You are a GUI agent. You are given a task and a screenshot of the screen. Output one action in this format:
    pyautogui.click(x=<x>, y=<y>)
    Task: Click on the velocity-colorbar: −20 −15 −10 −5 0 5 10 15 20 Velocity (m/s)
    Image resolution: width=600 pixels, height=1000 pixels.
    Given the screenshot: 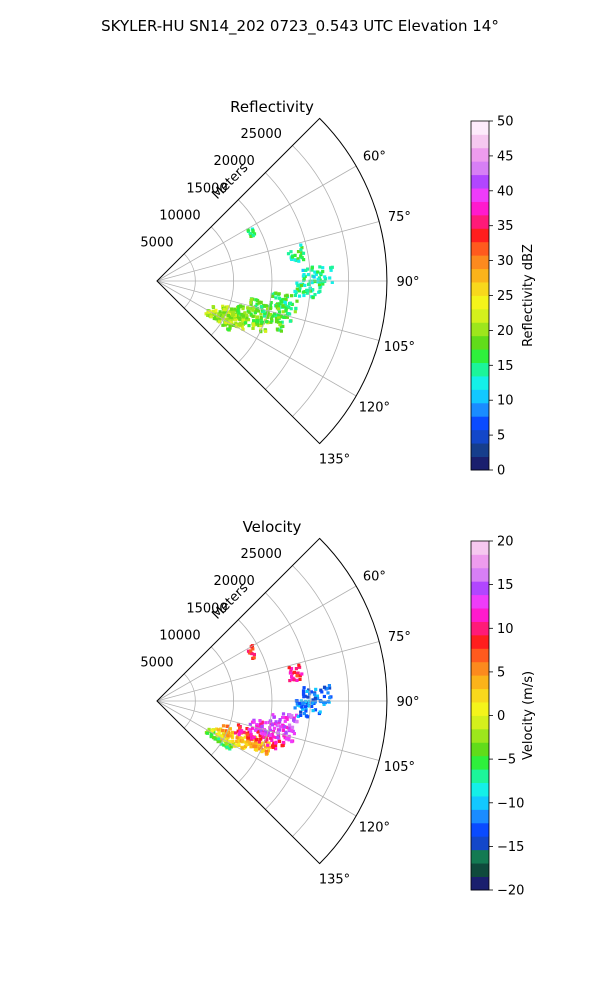 What is the action you would take?
    pyautogui.click(x=503, y=717)
    